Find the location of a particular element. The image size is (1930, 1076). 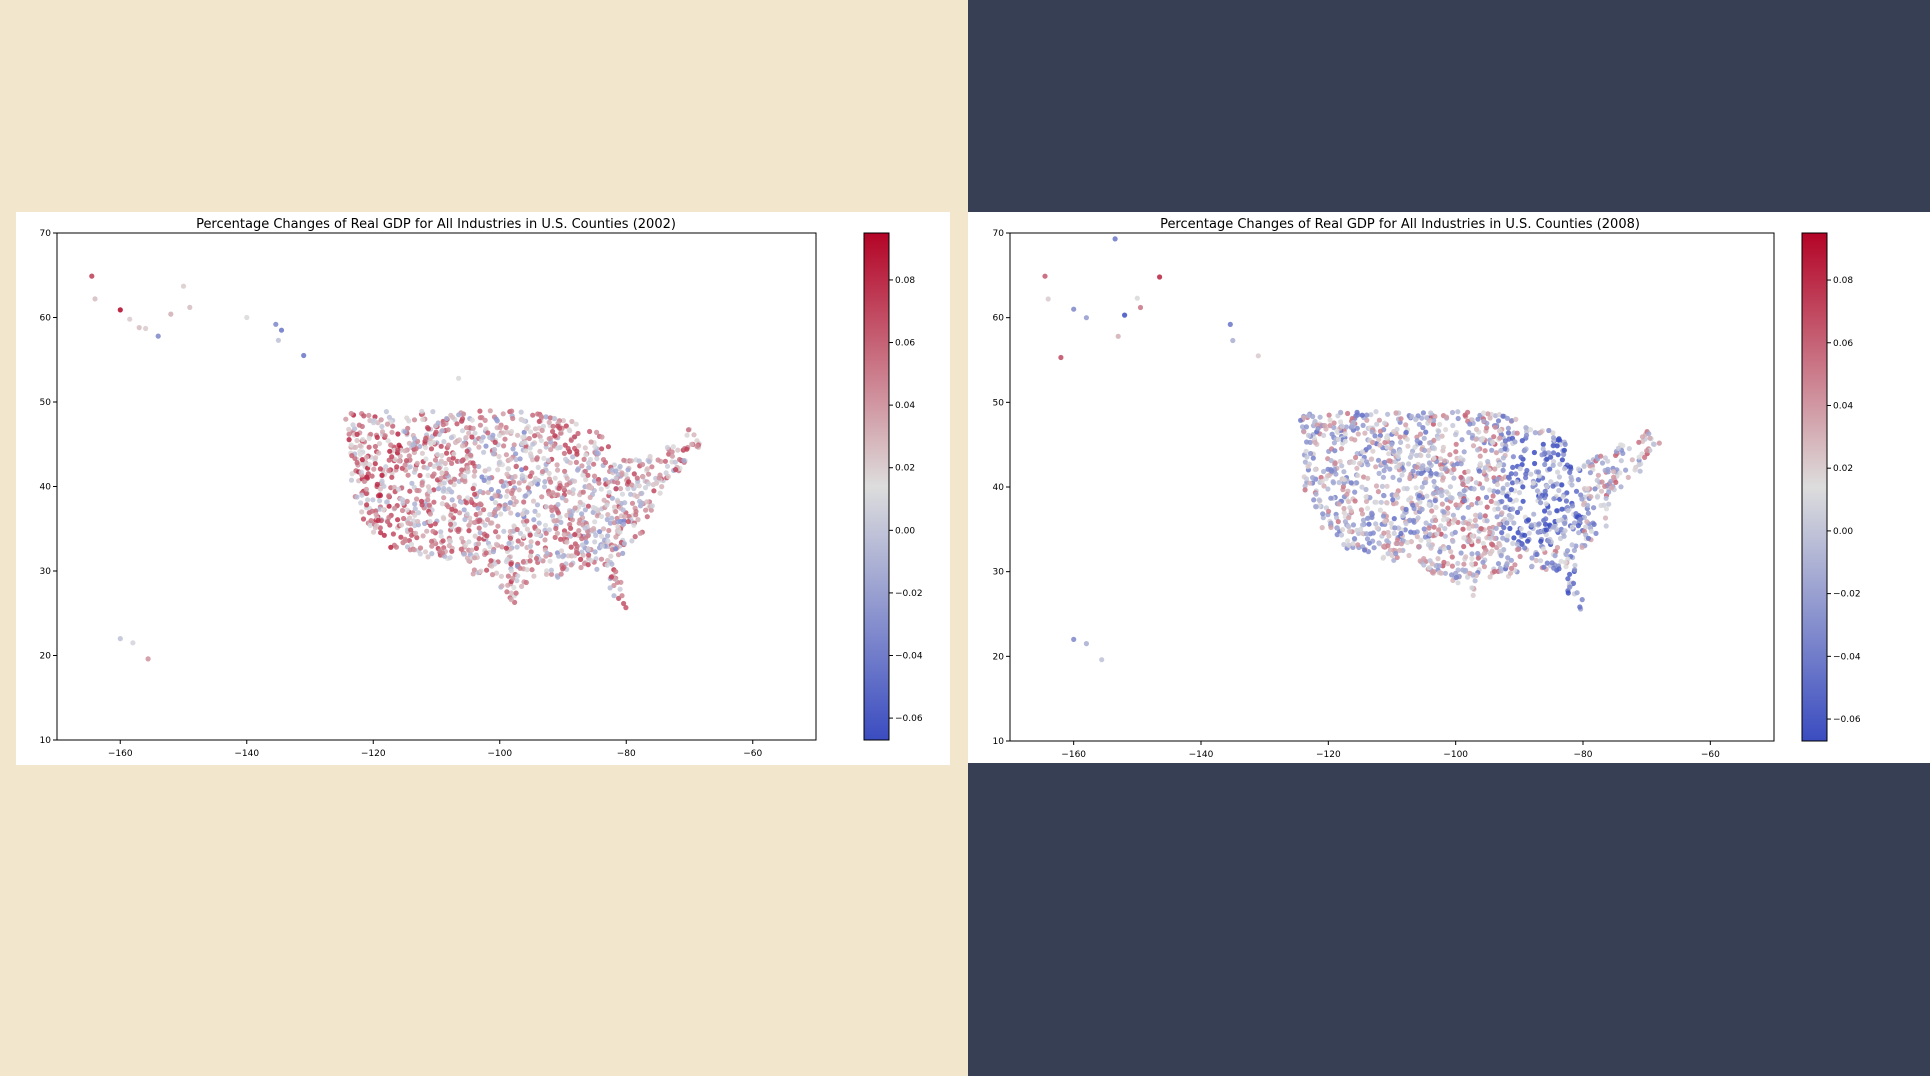

y-tick-label: 50 is located at coordinates (999, 403).